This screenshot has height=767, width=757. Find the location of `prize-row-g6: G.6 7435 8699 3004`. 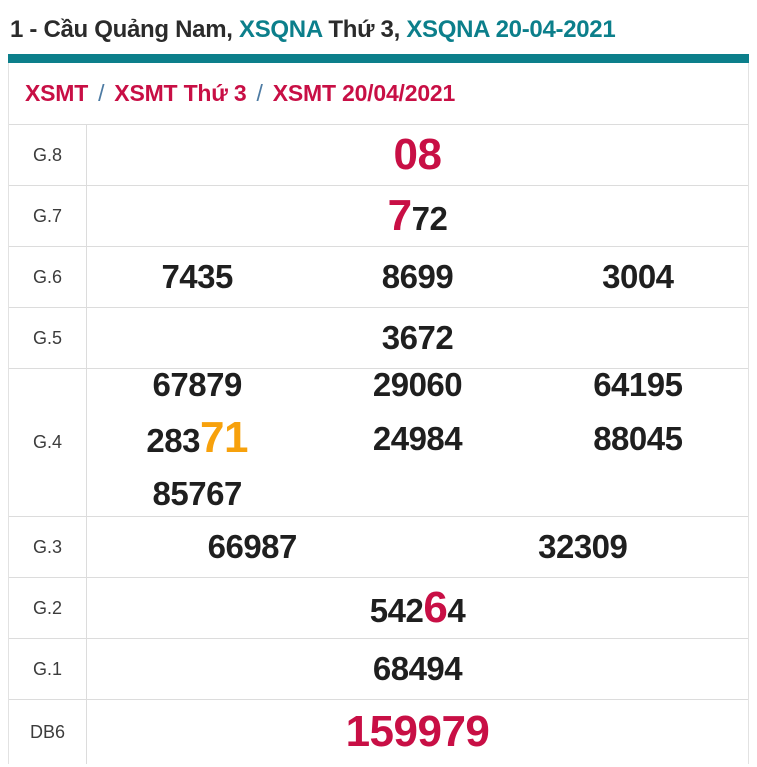

prize-row-g6: G.6 7435 8699 3004 is located at coordinates (378, 277).